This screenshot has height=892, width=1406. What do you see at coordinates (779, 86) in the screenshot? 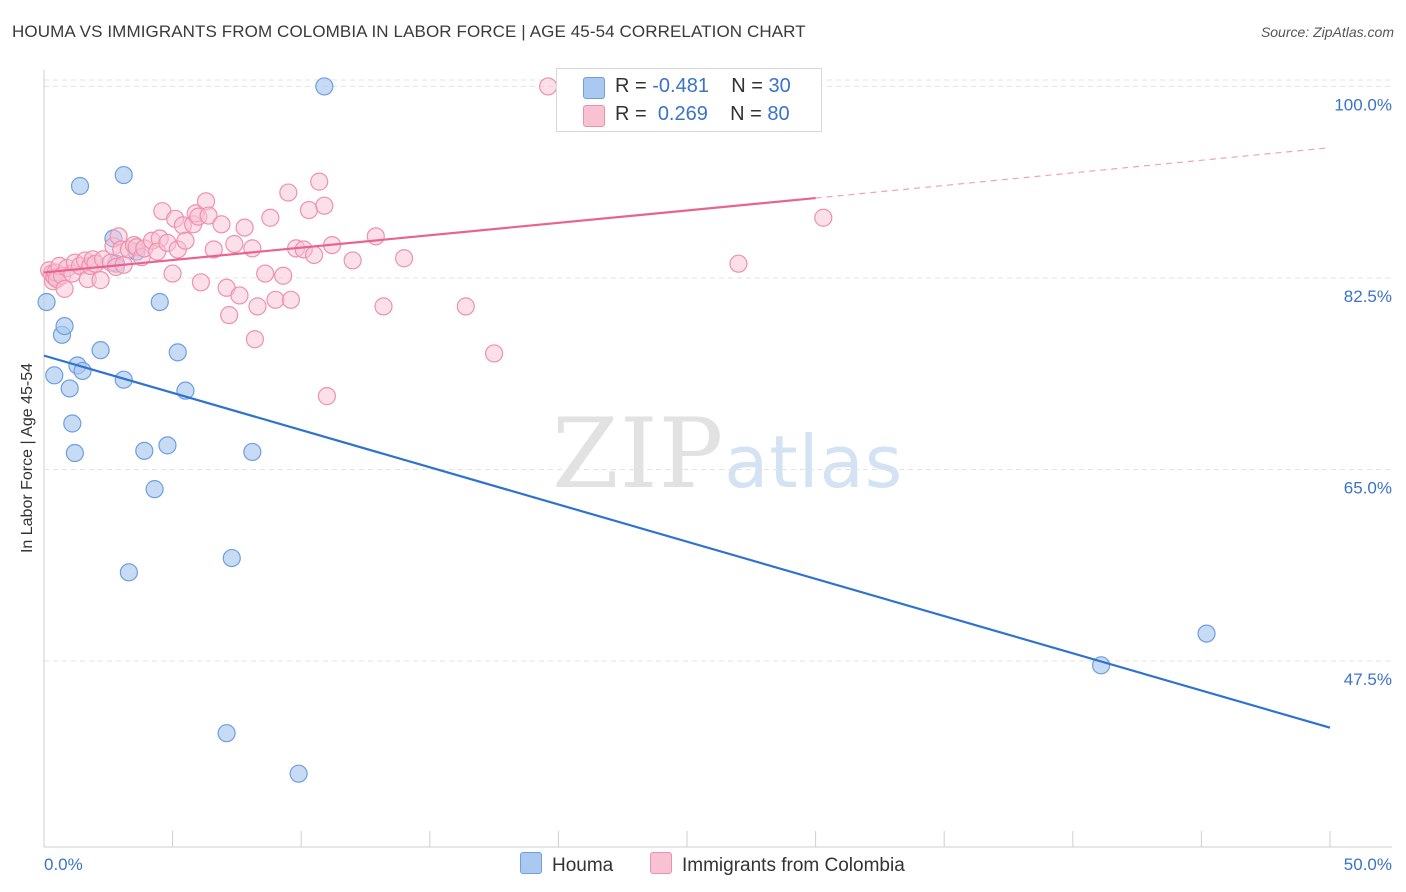
I see `n-value: 30` at bounding box center [779, 86].